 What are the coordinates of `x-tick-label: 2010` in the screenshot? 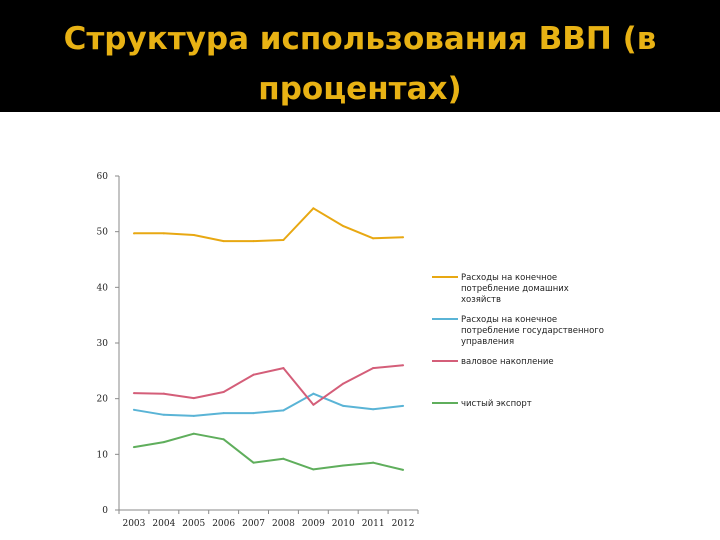 It's located at (343, 524).